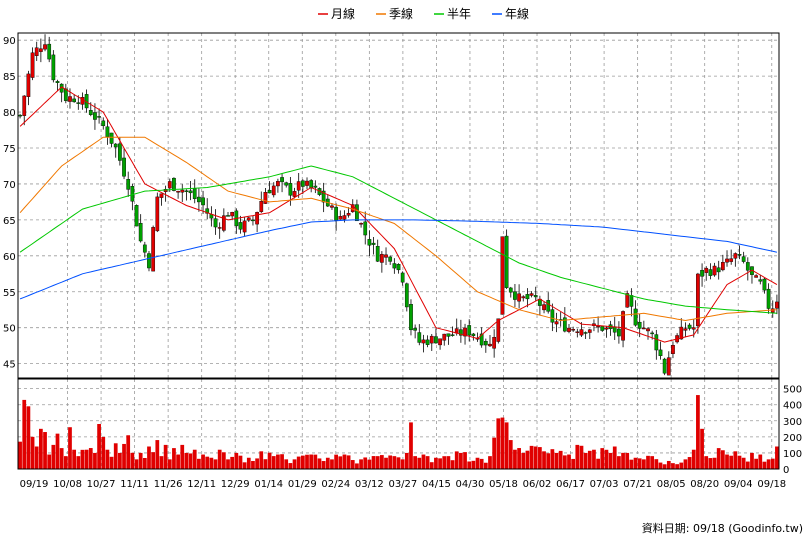 This screenshot has width=808, height=544. What do you see at coordinates (9, 77) in the screenshot?
I see `price-tick-label: 85` at bounding box center [9, 77].